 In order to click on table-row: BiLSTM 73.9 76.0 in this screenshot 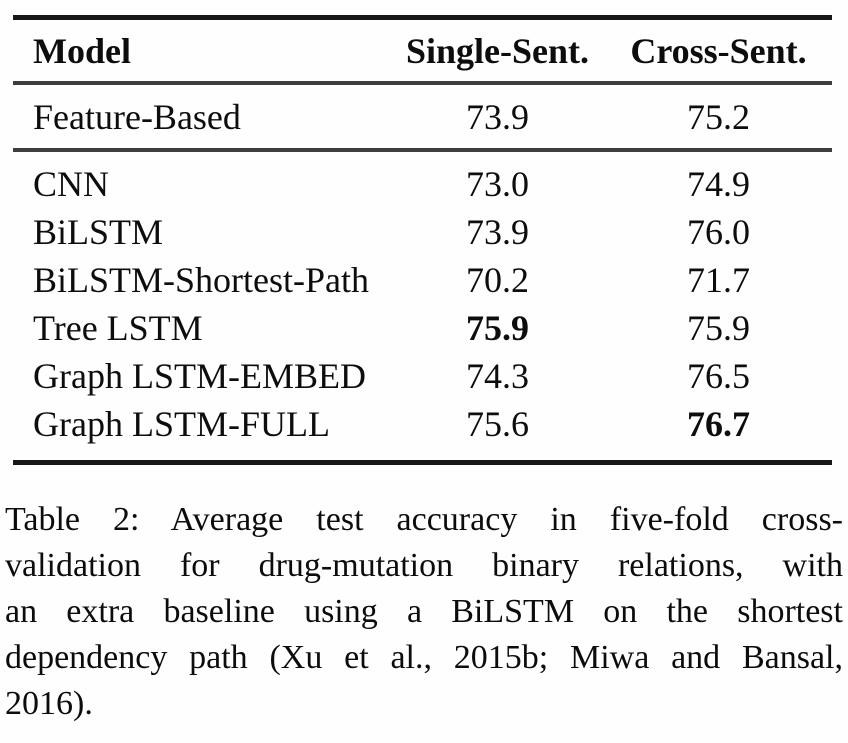, I will do `click(422, 232)`.